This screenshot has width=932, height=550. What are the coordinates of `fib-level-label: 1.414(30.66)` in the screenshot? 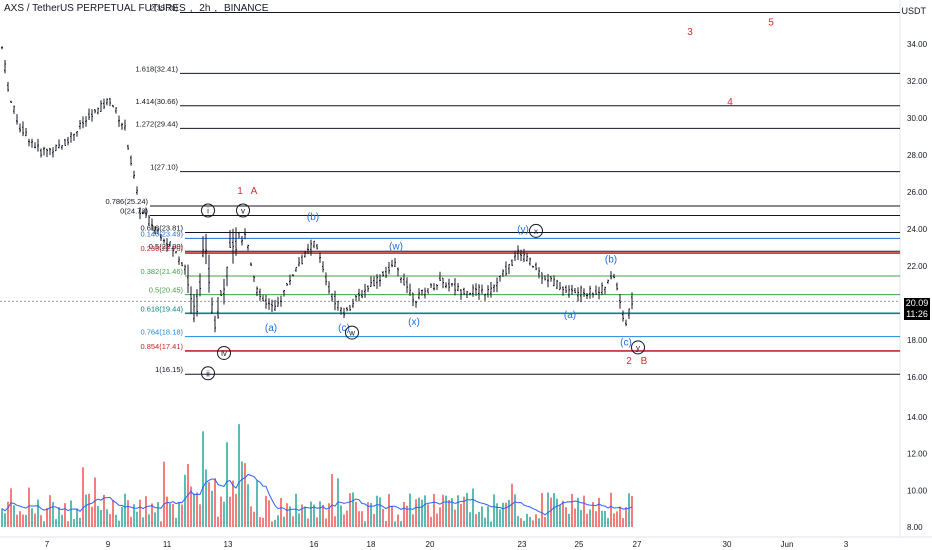 It's located at (156, 101).